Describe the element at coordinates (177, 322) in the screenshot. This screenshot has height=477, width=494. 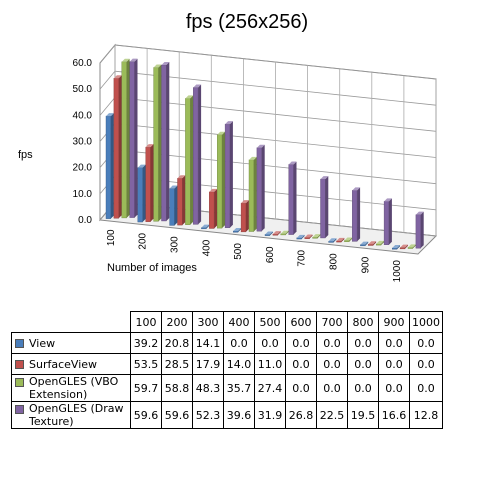
I see `table-header-cell: 200` at that location.